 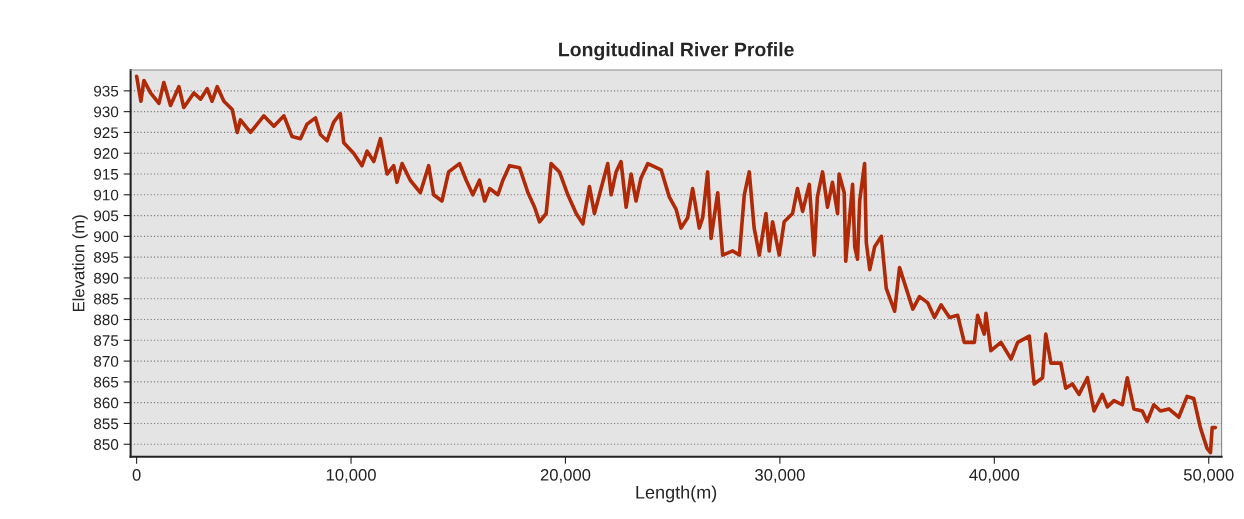 I want to click on y-axis-title: Elevation (m), so click(x=80, y=263).